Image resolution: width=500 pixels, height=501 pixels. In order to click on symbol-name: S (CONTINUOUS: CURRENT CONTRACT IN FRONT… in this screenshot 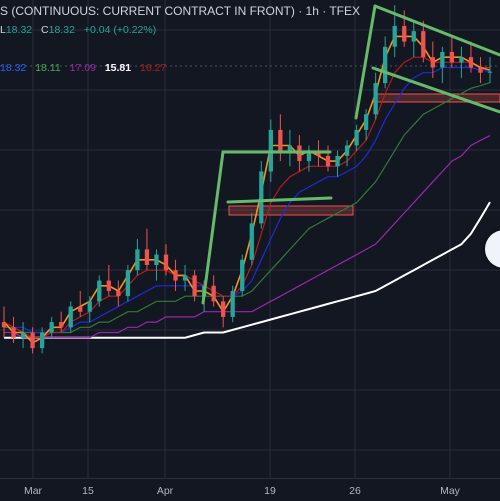, I will do `click(180, 11)`.